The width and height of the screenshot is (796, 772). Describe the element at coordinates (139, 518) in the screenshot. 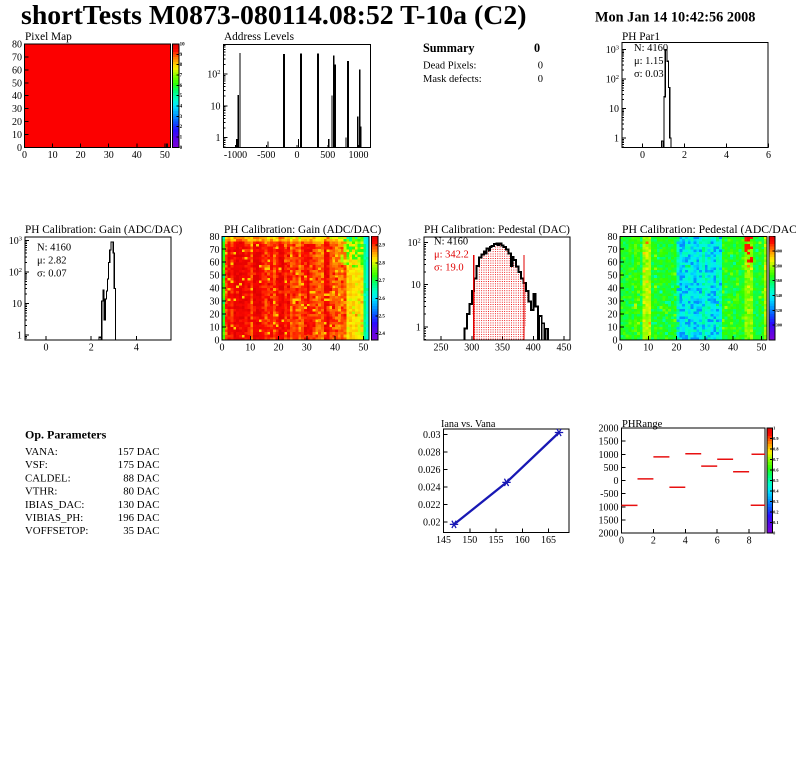

I see `svg-text: 196 DAC` at that location.